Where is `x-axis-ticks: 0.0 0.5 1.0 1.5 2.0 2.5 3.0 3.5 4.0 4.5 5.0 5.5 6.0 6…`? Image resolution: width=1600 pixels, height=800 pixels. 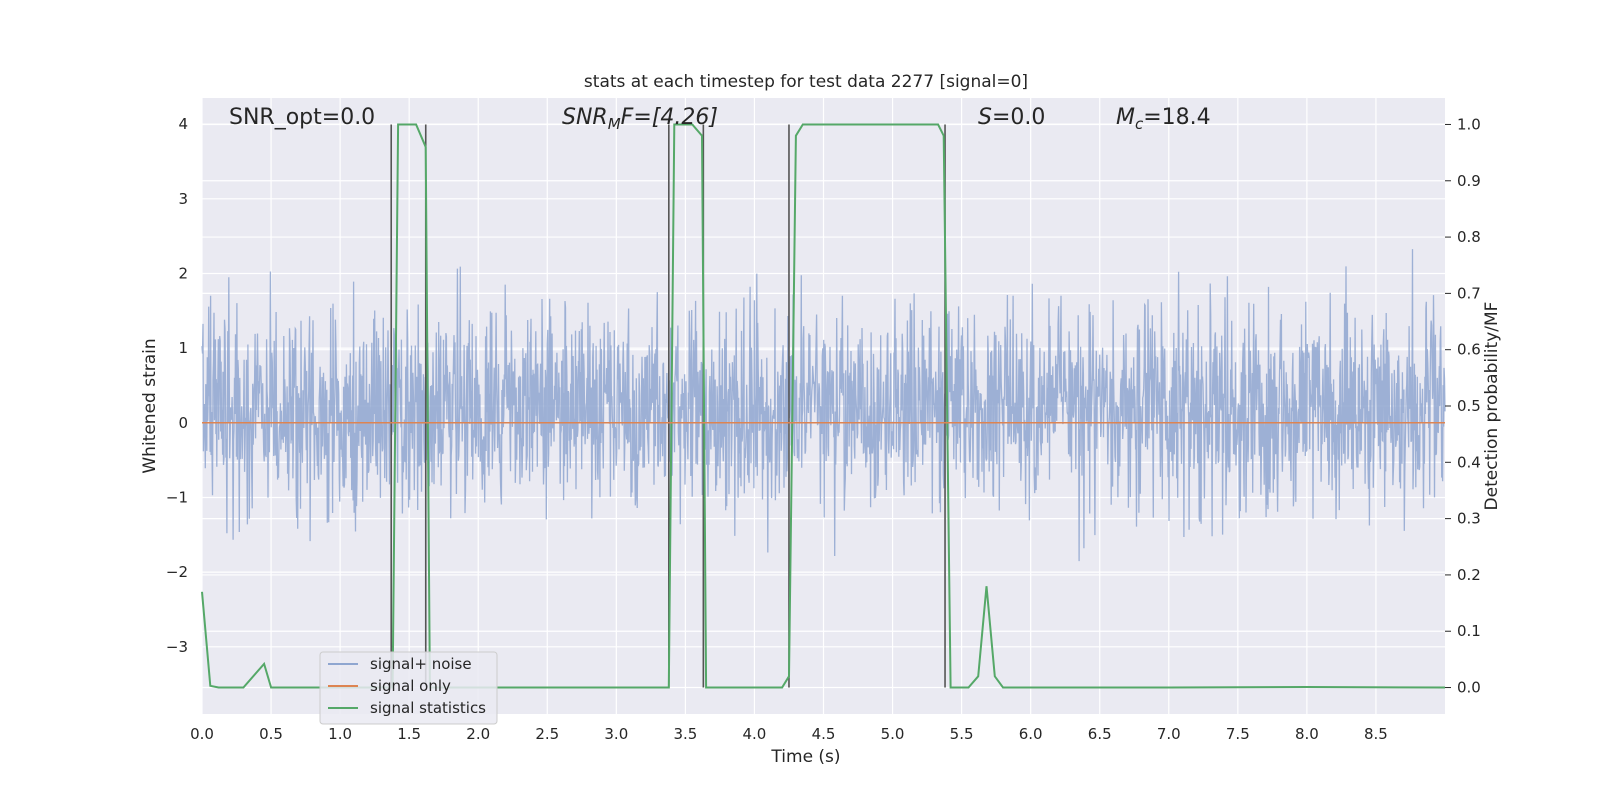 x-axis-ticks: 0.0 0.5 1.0 1.5 2.0 2.5 3.0 3.5 4.0 4.5 5.0 5.5 6.0 6… is located at coordinates (789, 734).